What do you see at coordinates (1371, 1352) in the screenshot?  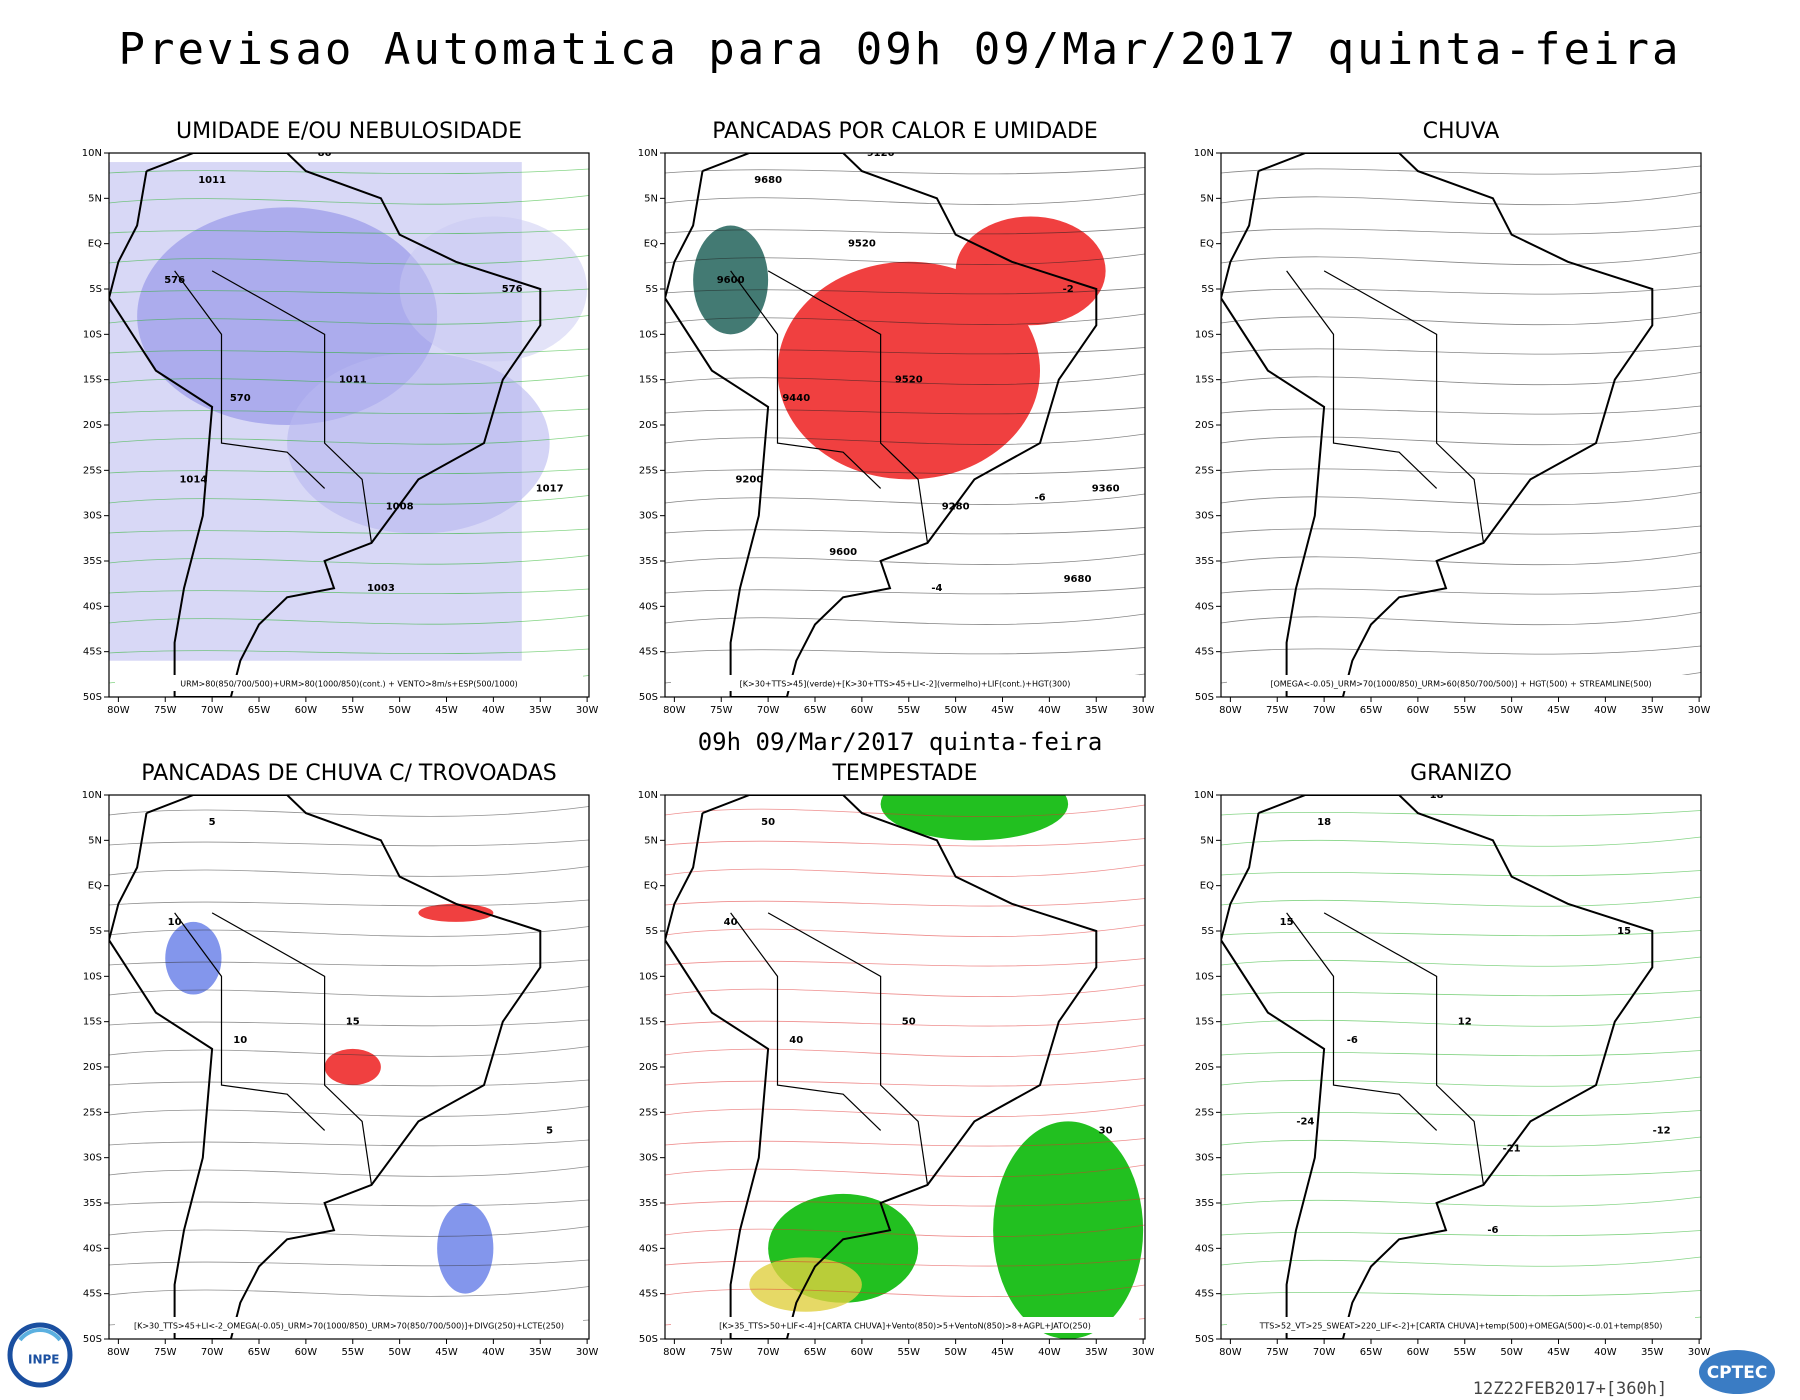 I see `lon-label: 65W` at bounding box center [1371, 1352].